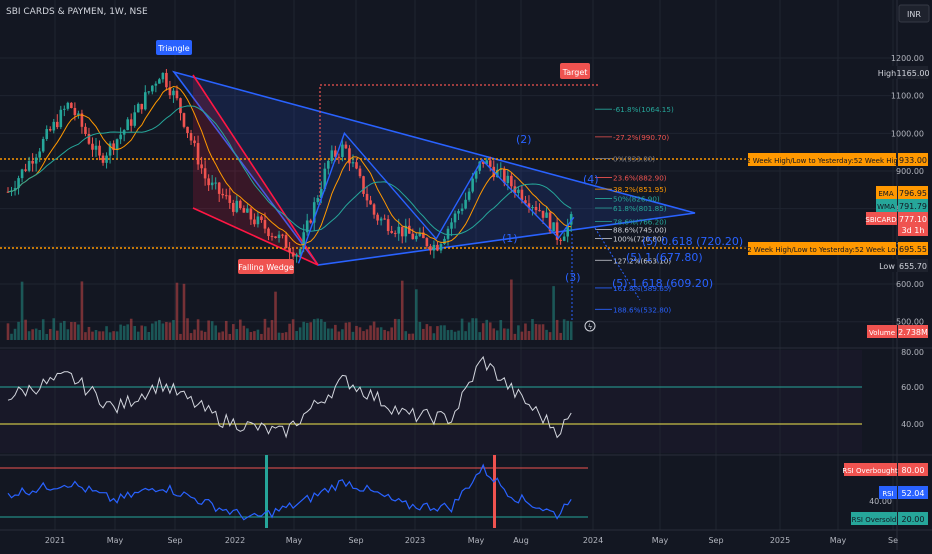  What do you see at coordinates (914, 14) in the screenshot?
I see `currency-button: INR` at bounding box center [914, 14].